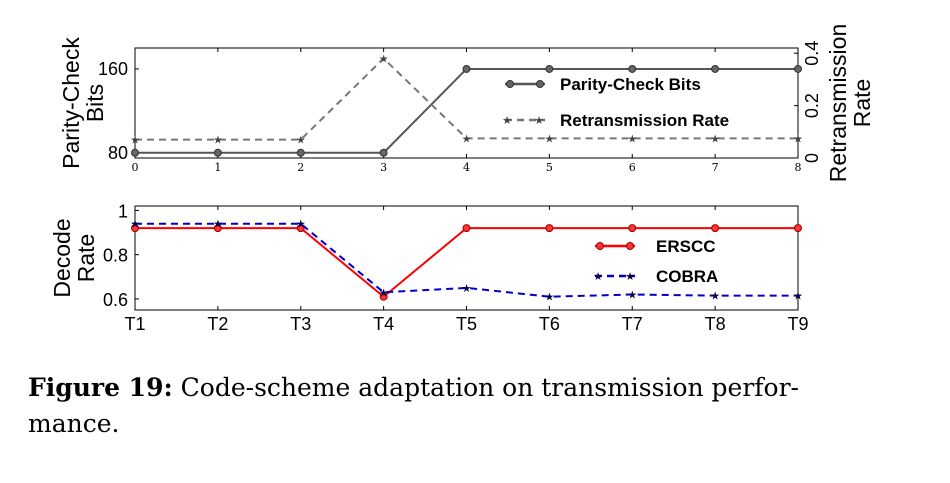 The height and width of the screenshot is (483, 950). Describe the element at coordinates (510, 84) in the screenshot. I see `legend-marker-parity` at that location.